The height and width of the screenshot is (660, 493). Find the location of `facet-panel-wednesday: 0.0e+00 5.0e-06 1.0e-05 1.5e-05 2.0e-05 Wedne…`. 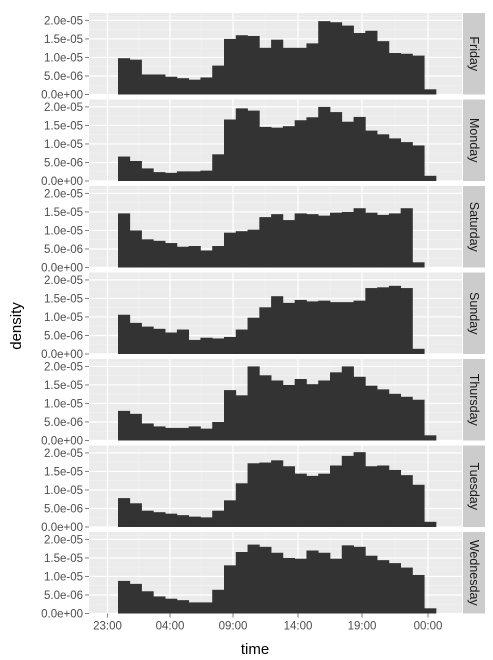

facet-panel-wednesday: 0.0e+00 5.0e-06 1.0e-05 1.5e-05 2.0e-05 Wedne… is located at coordinates (263, 576).